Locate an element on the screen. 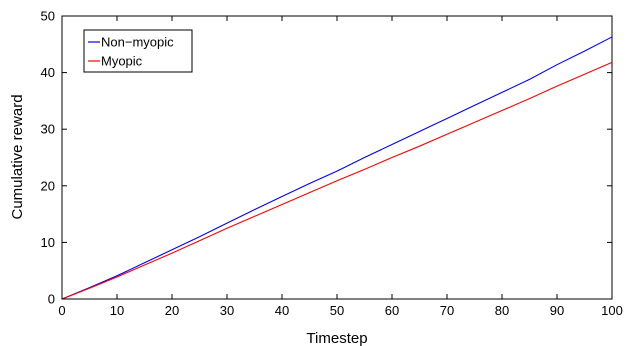 This screenshot has width=628, height=346. x-tick-label-1: 10 is located at coordinates (117, 310).